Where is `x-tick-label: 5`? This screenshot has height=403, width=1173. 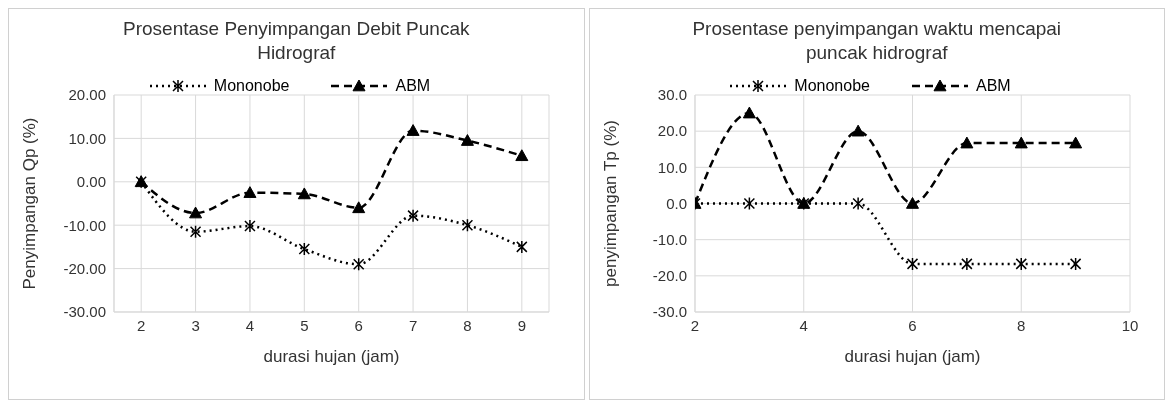 x-tick-label: 5 is located at coordinates (304, 325).